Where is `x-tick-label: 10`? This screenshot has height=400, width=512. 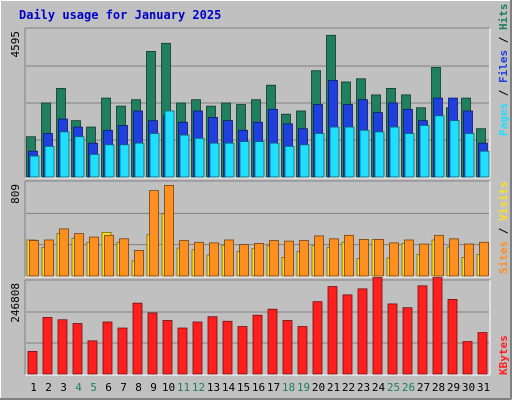
x-tick-label: 10 is located at coordinates (168, 387).